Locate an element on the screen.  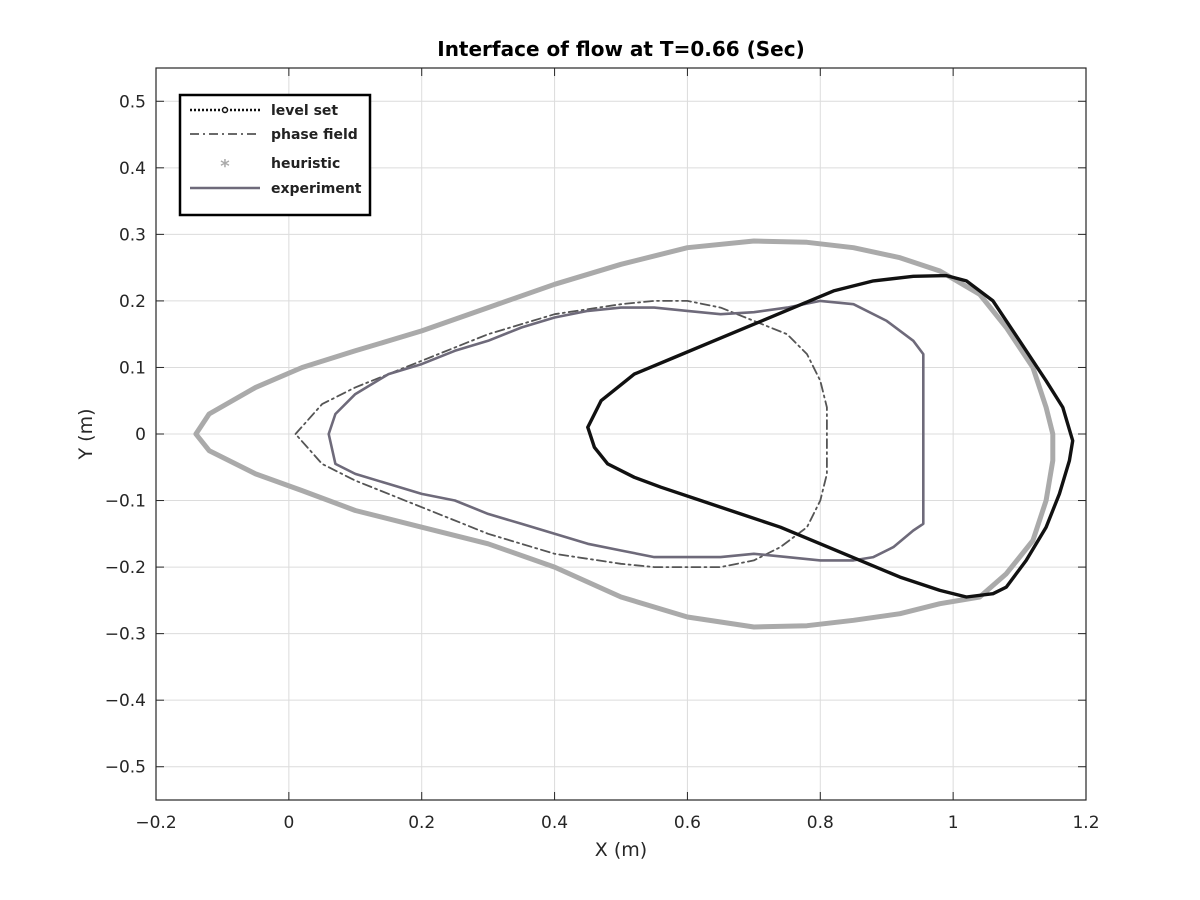
legend-swatch-heuristic: * is located at coordinates (225, 166).